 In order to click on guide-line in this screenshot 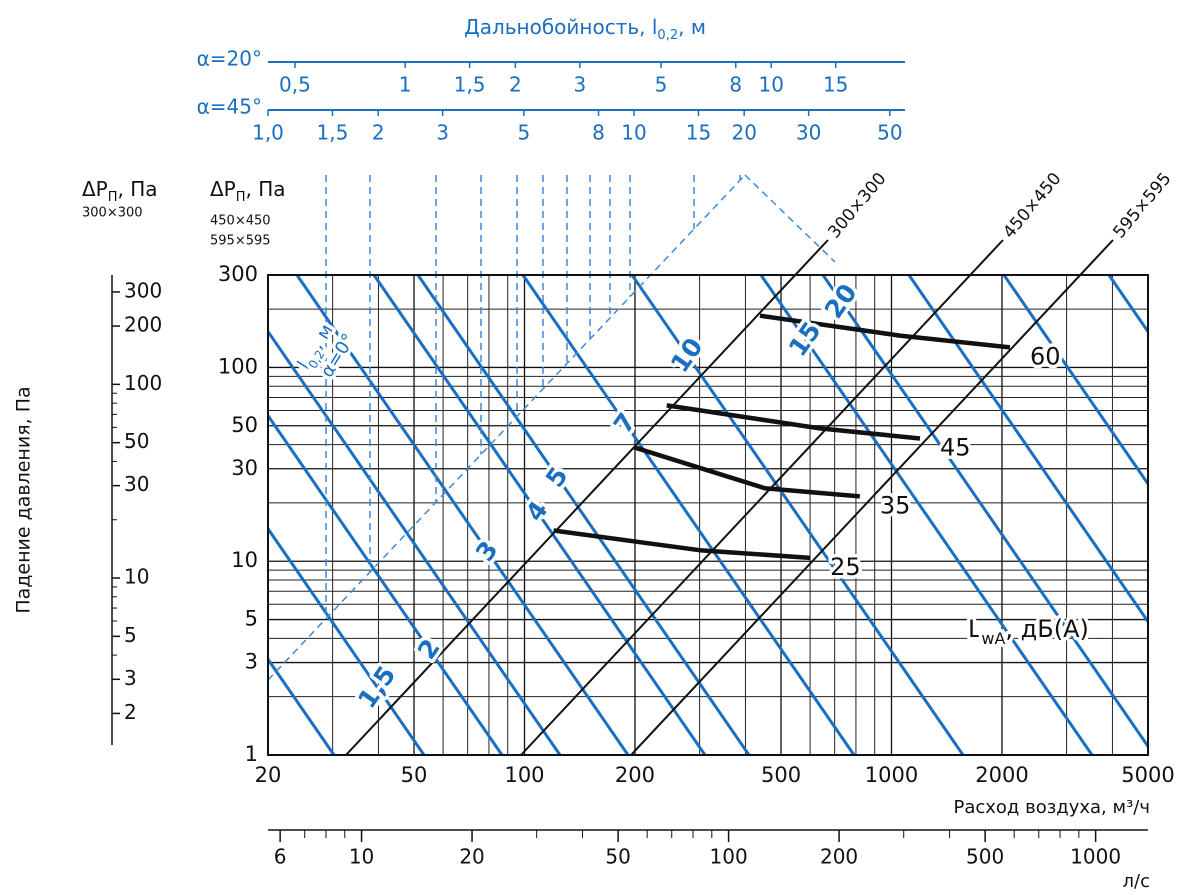, I will do `click(790, 218)`.